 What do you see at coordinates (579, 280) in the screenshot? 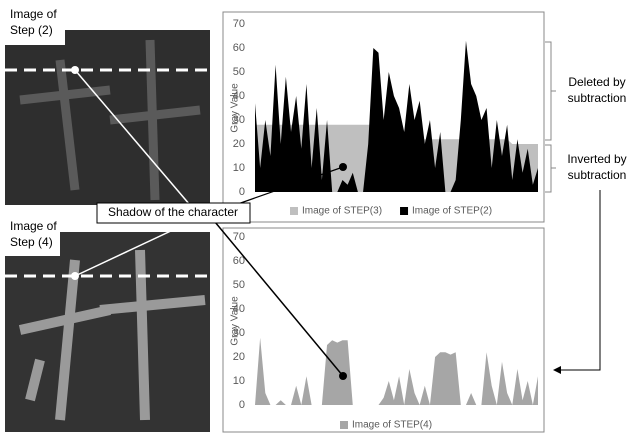
I see `arrow` at bounding box center [579, 280].